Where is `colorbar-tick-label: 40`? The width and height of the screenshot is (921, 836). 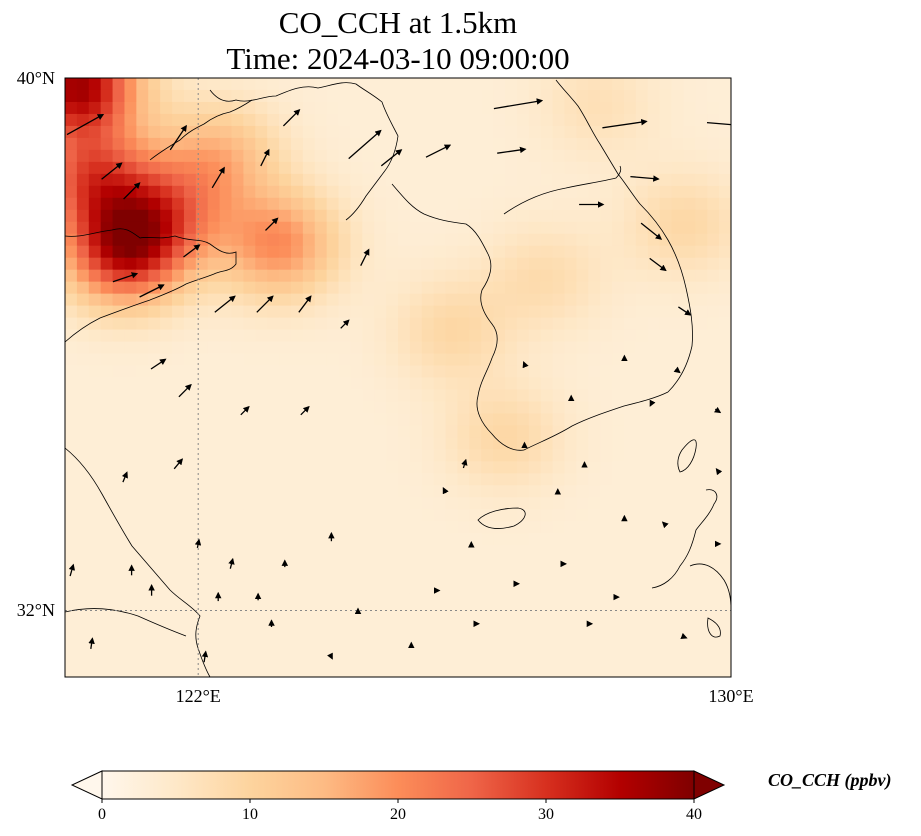
colorbar-tick-label: 40 is located at coordinates (694, 814).